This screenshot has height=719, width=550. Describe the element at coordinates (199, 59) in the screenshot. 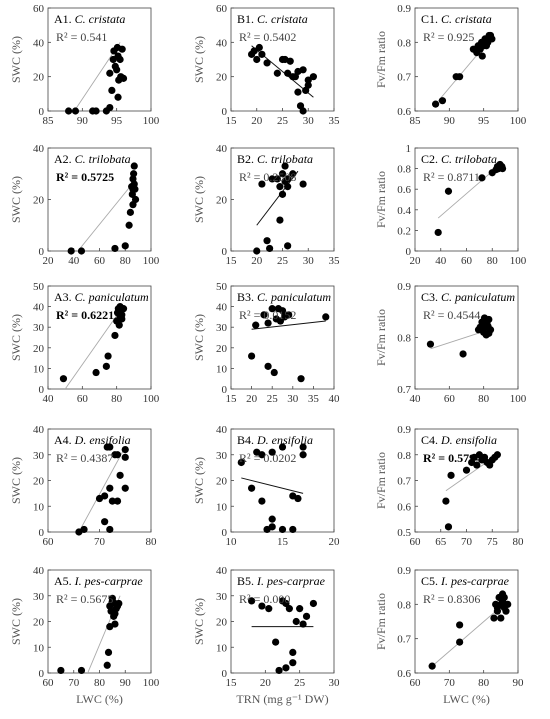

I see `y-axis-label-b1: SWC (%)` at that location.